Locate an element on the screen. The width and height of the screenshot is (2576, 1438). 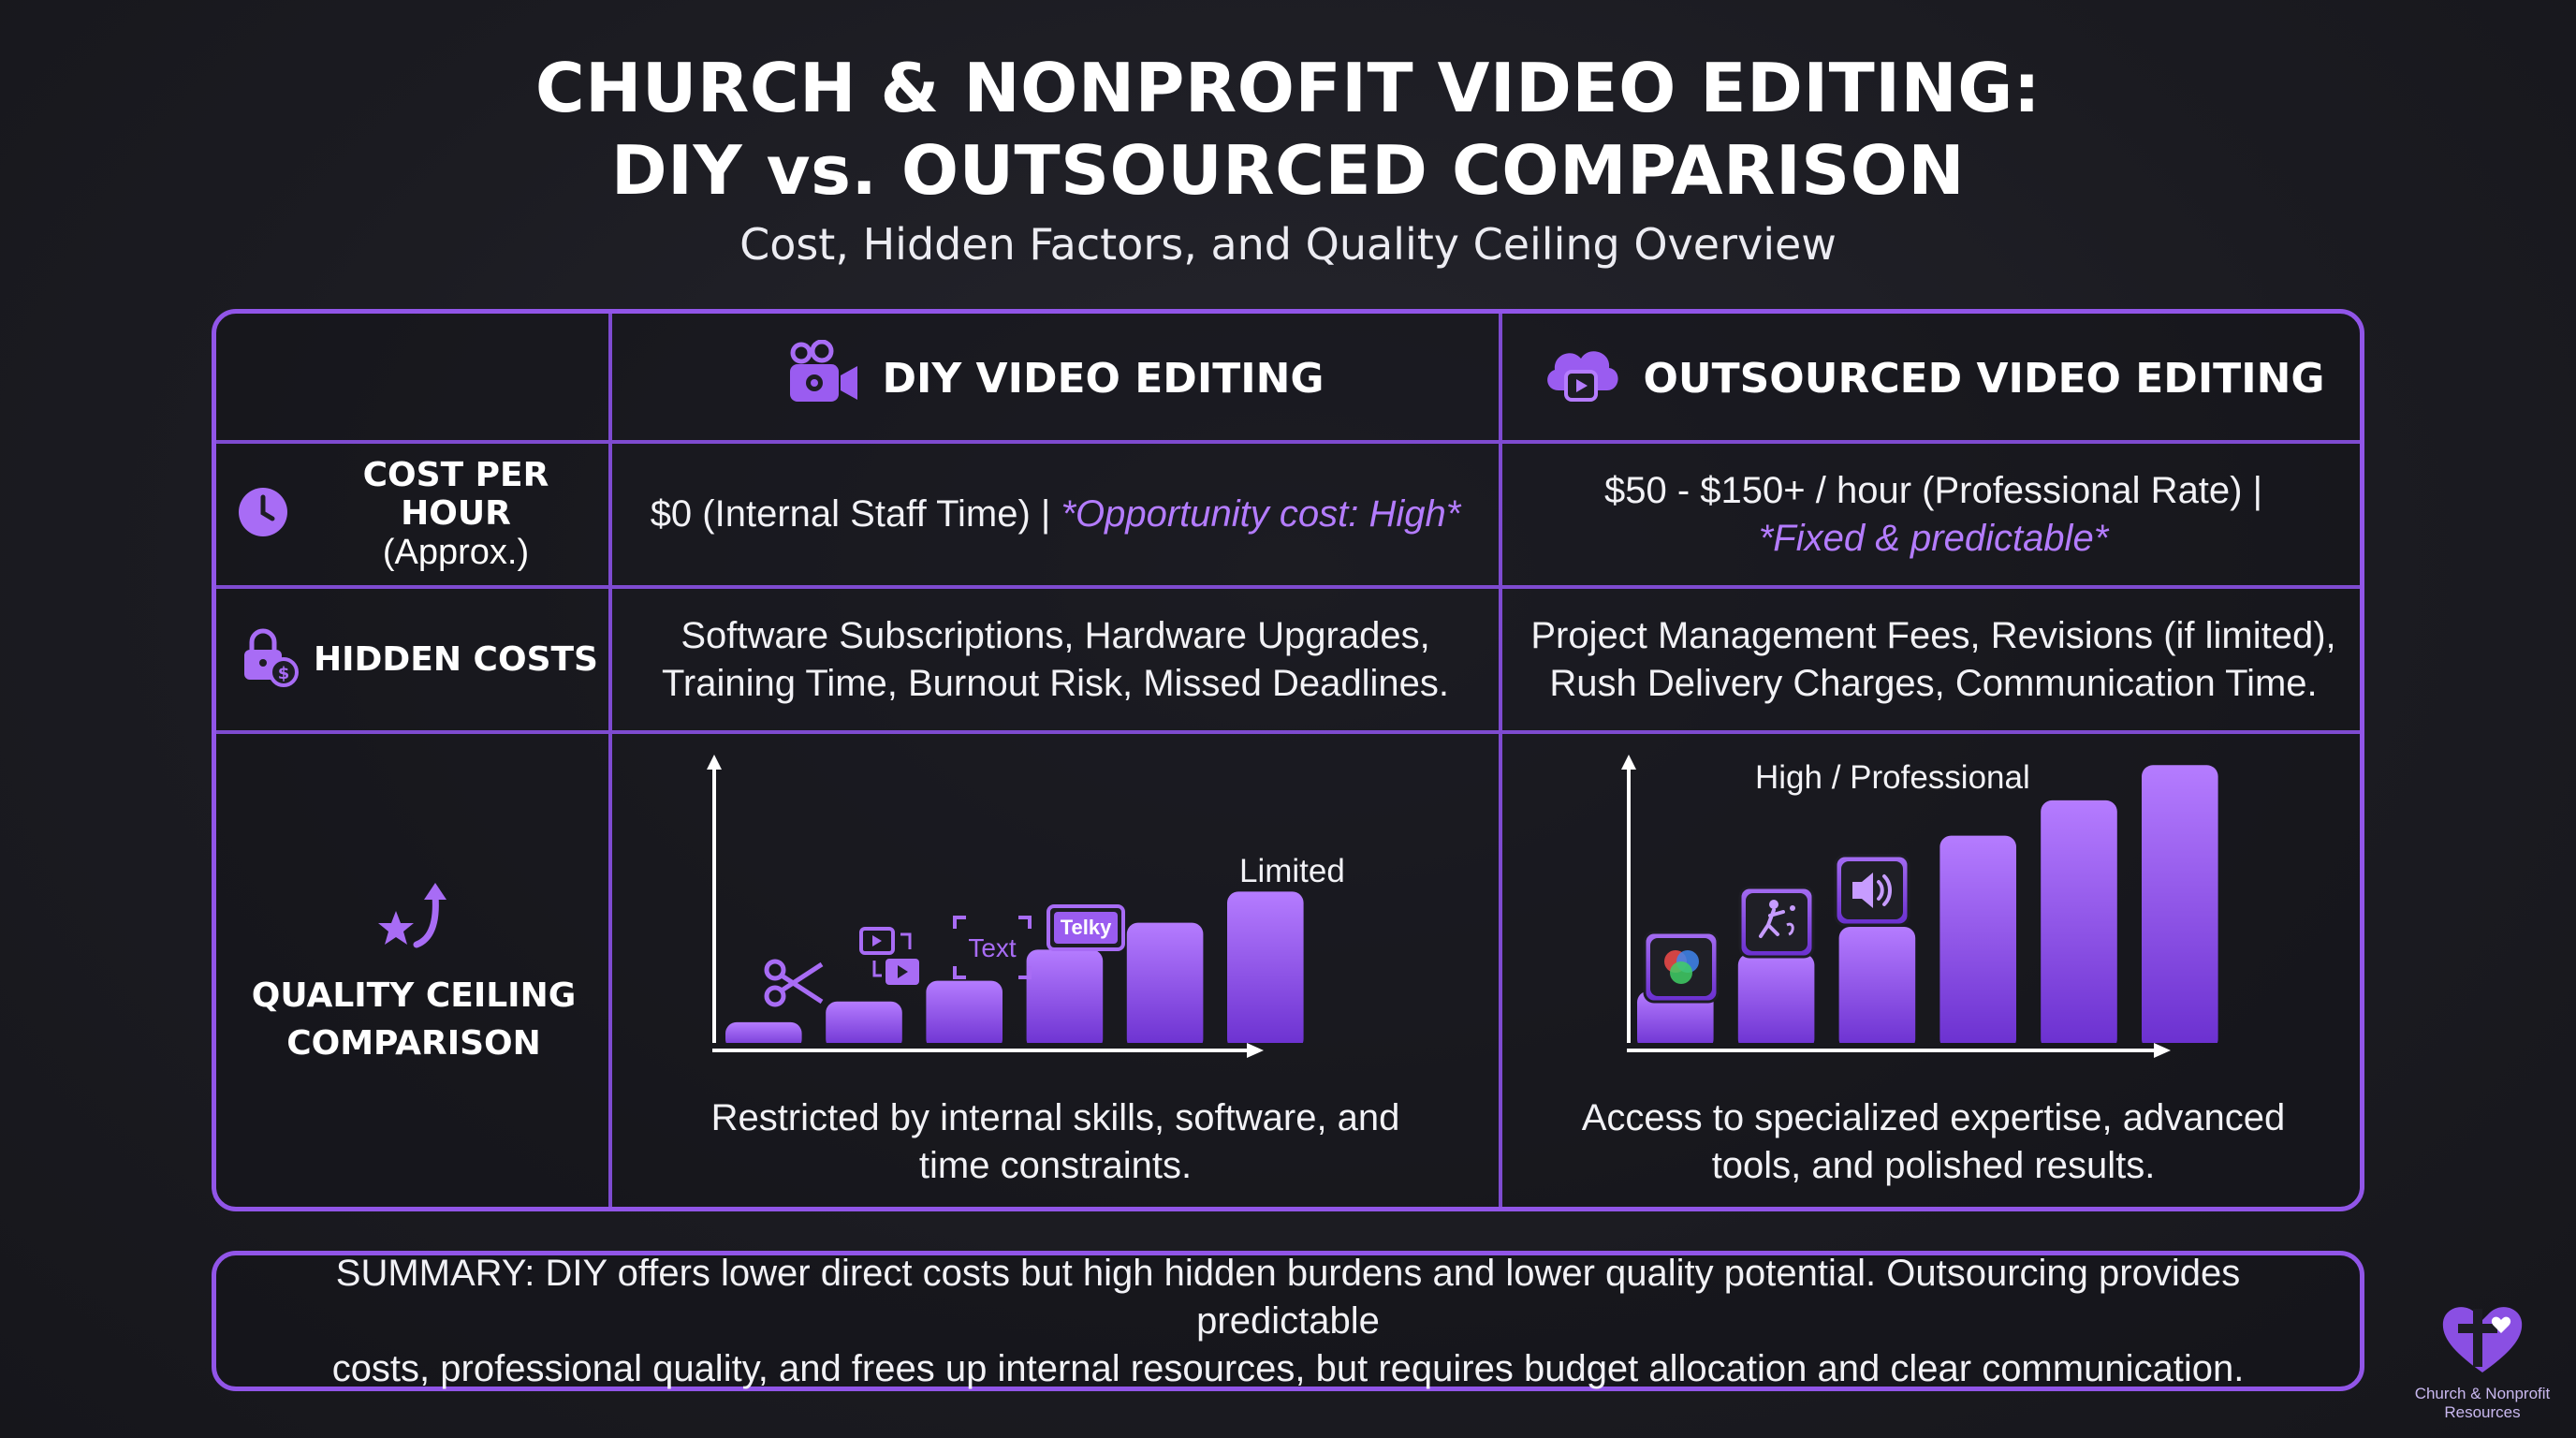
column-label-diy: DIY VIDEO EDITING is located at coordinates (1103, 378).